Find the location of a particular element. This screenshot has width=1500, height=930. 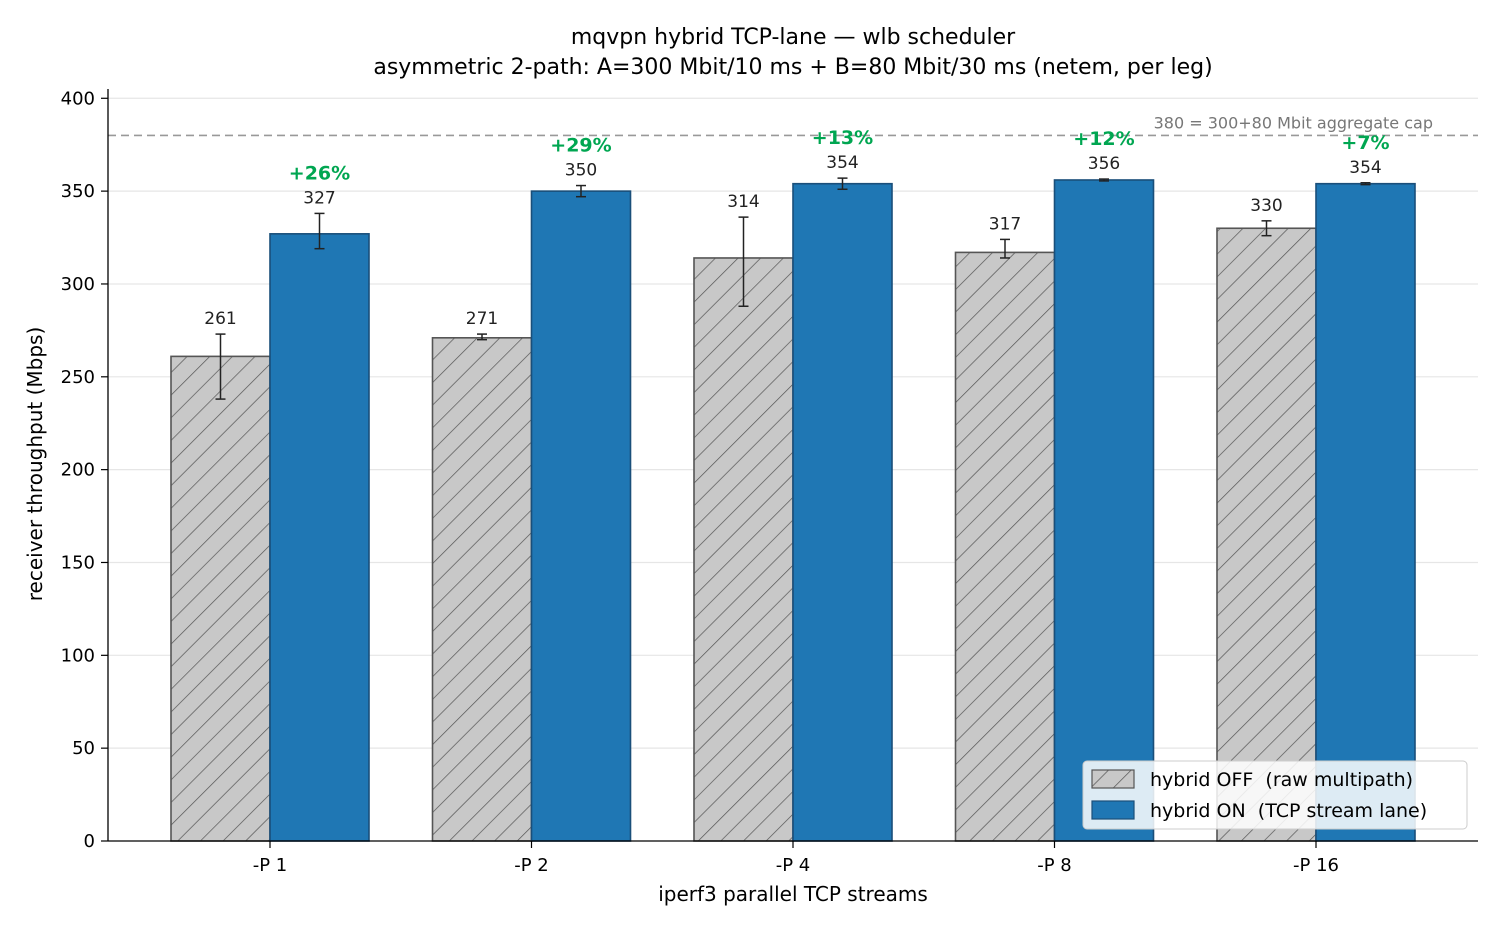

value-label: 330 is located at coordinates (1266, 206).